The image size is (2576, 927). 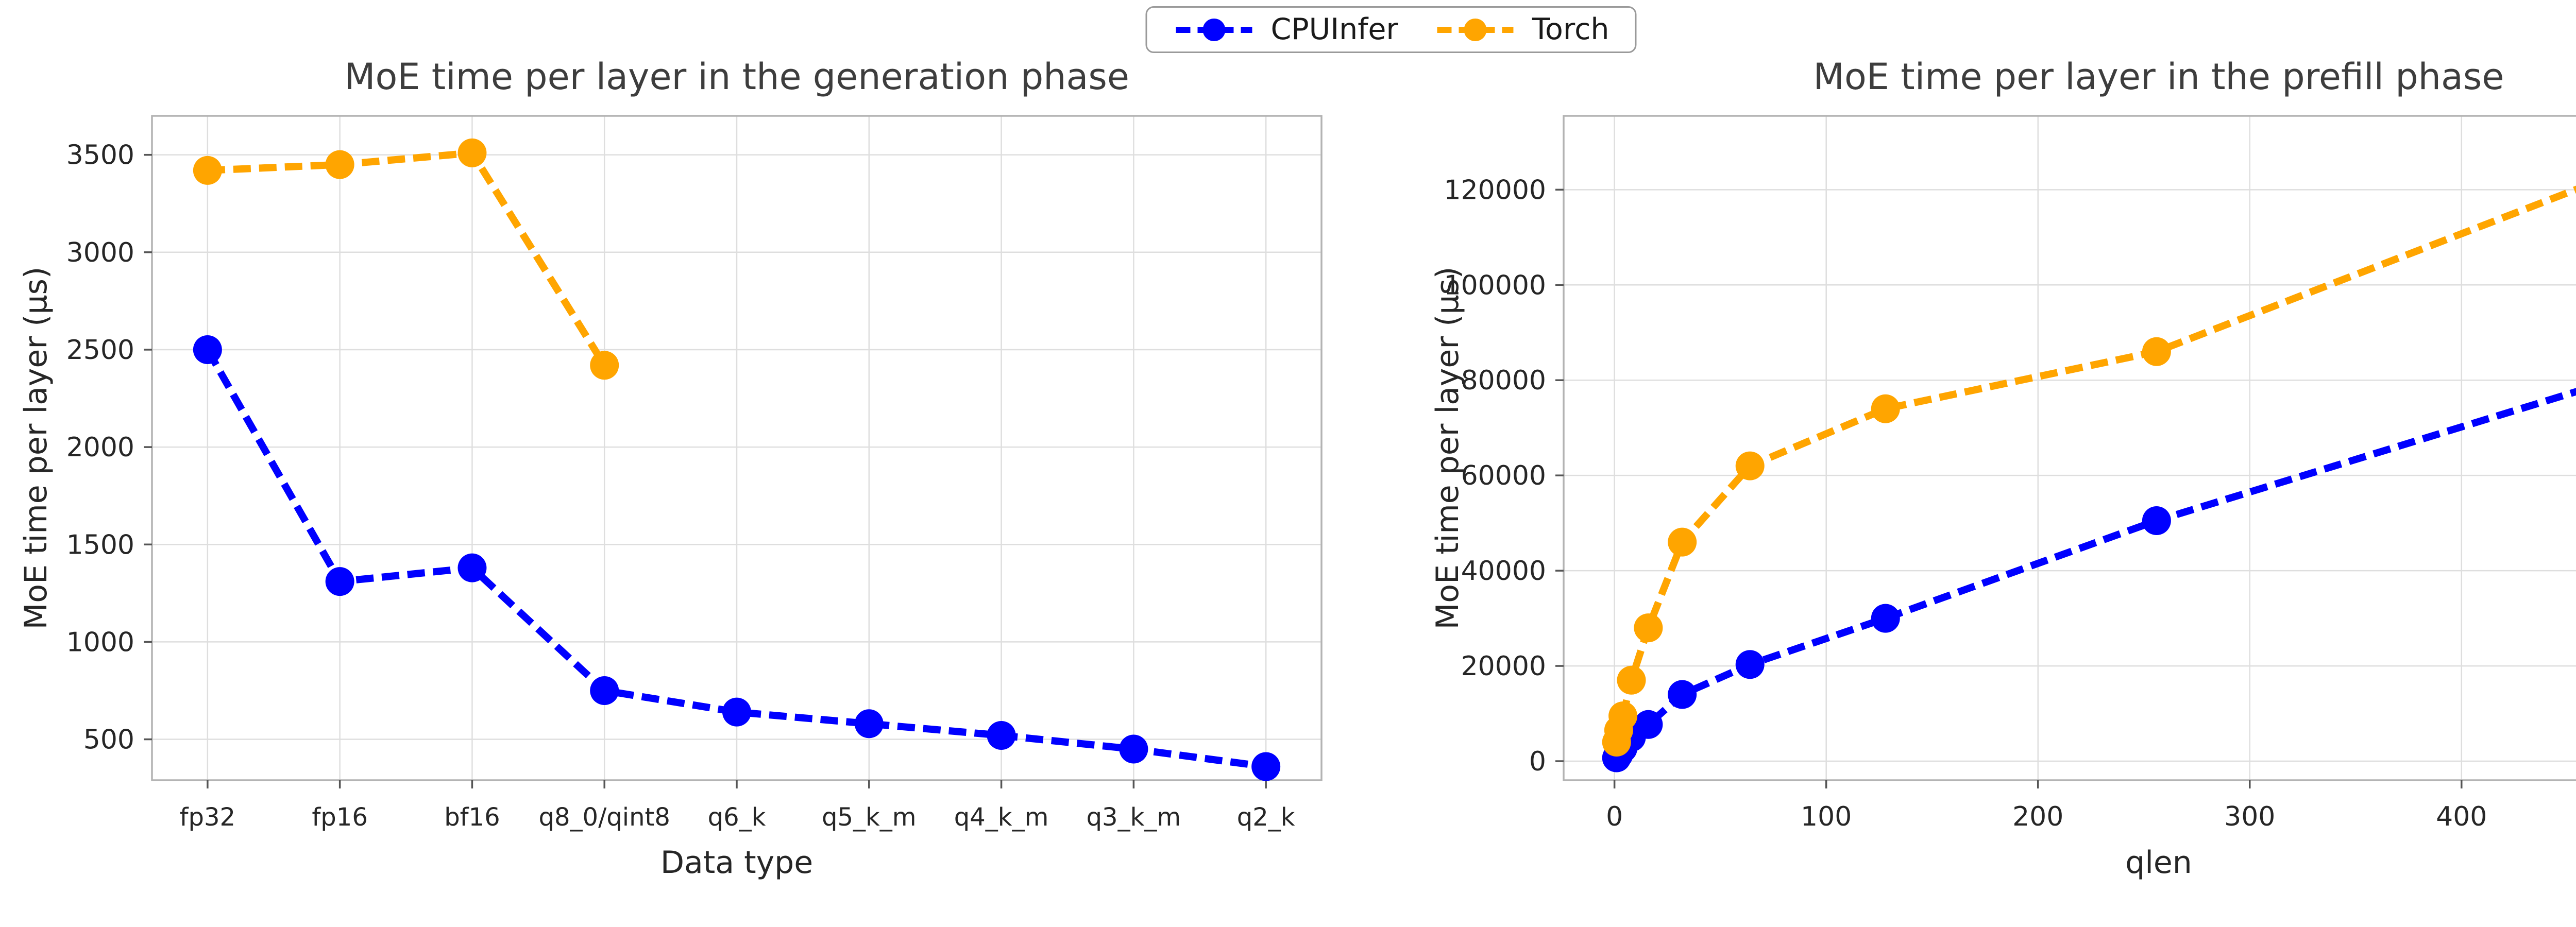 What do you see at coordinates (2159, 77) in the screenshot?
I see `svg-text:MoE time per layer in the pref: MoE time per layer in the prefill phase` at bounding box center [2159, 77].